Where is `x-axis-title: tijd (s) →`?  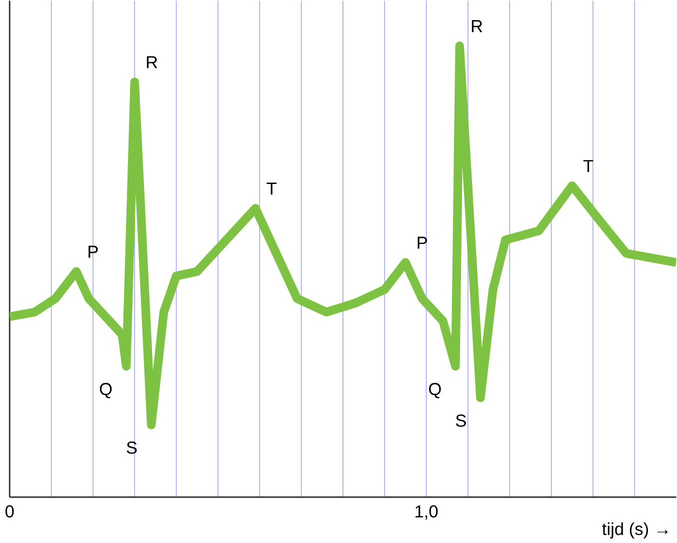
x-axis-title: tijd (s) → is located at coordinates (635, 530).